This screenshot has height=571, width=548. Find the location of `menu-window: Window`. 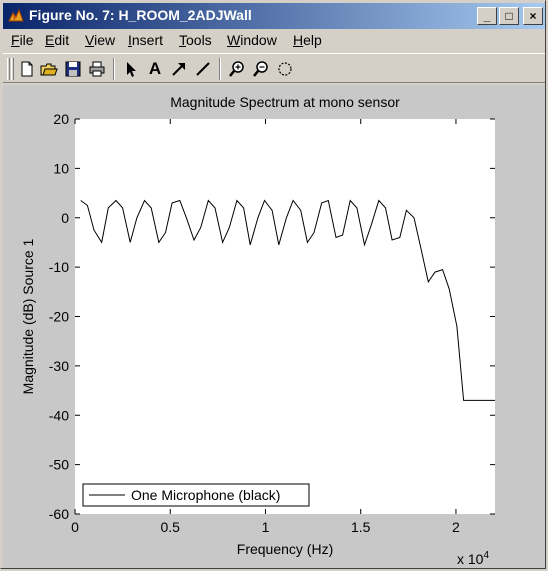

menu-window: Window is located at coordinates (252, 40).